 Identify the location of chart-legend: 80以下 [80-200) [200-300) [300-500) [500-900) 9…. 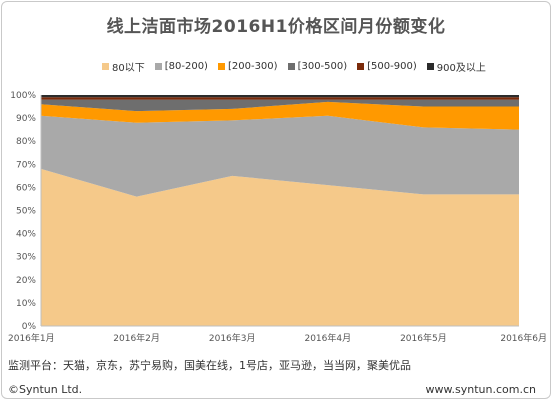
(294, 66).